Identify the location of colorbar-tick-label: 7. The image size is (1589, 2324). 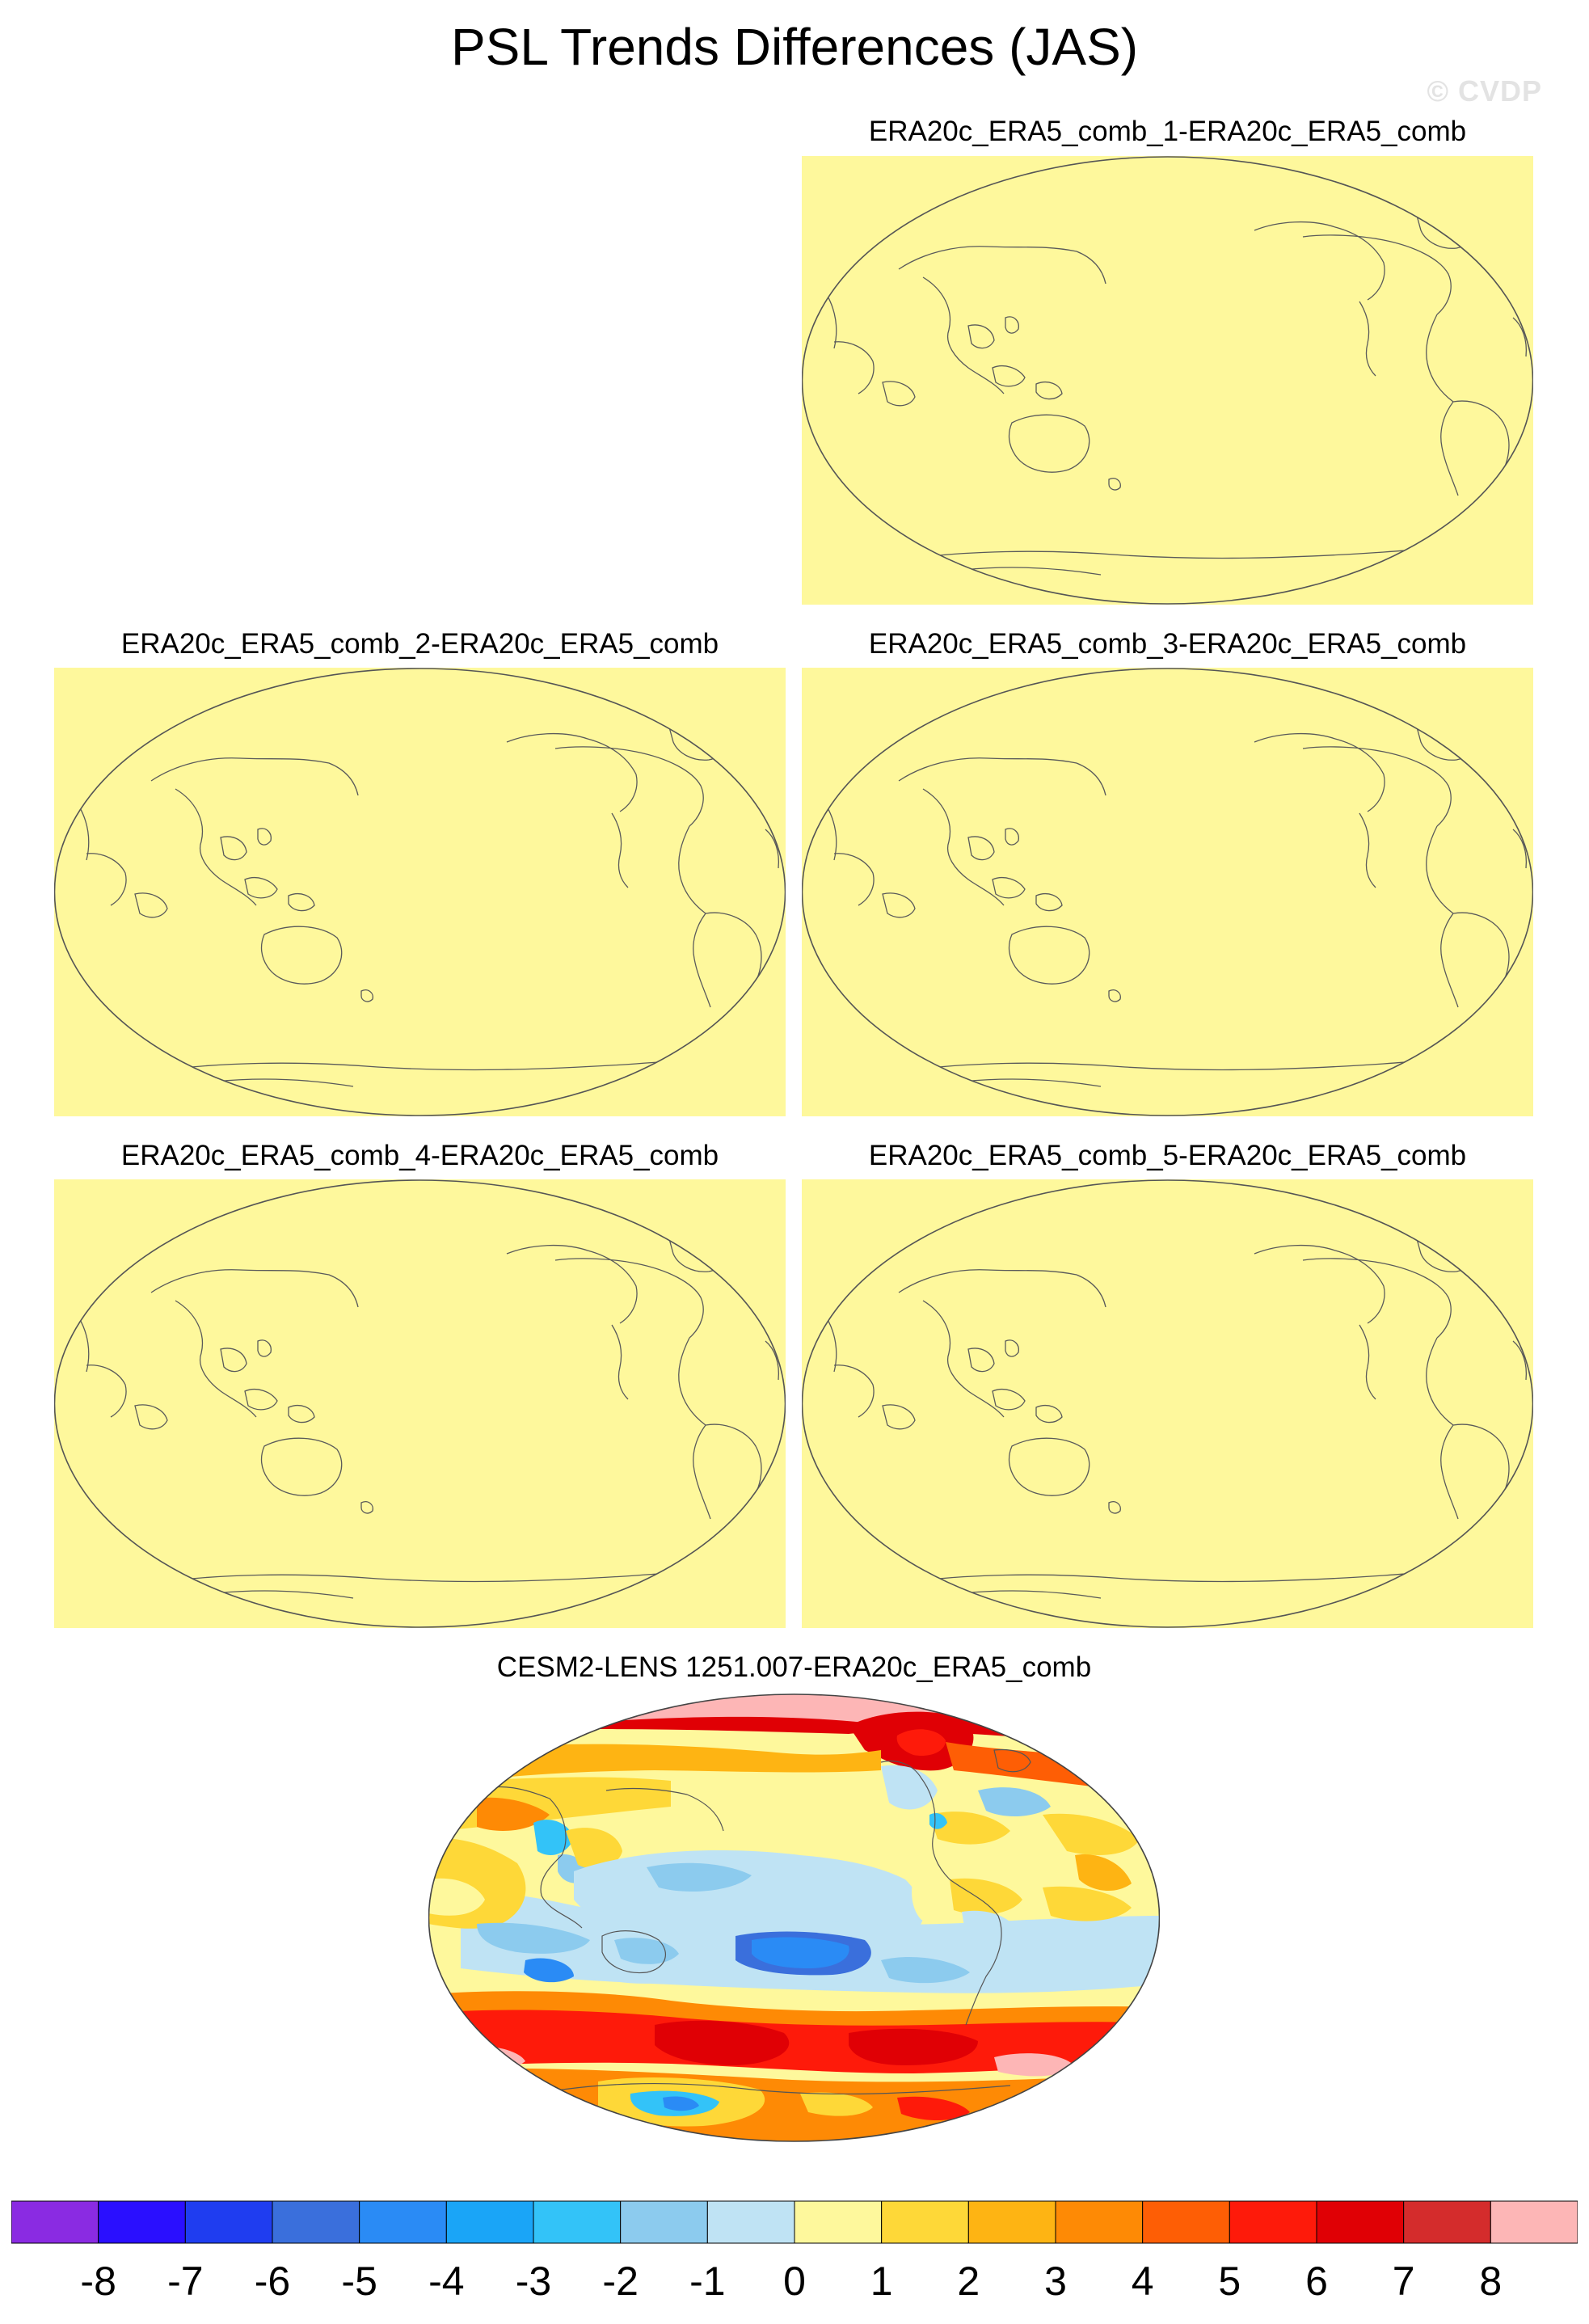
(1403, 2281).